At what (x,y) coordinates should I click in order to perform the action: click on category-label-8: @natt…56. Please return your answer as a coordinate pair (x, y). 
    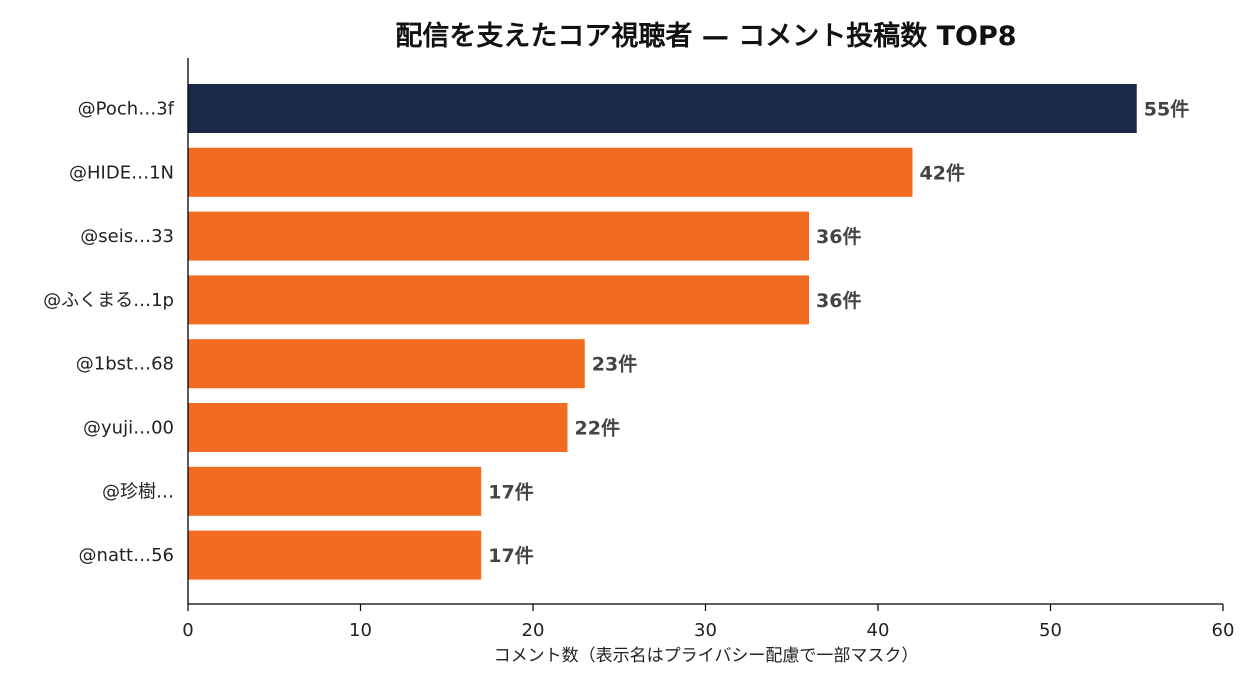
    Looking at the image, I should click on (126, 555).